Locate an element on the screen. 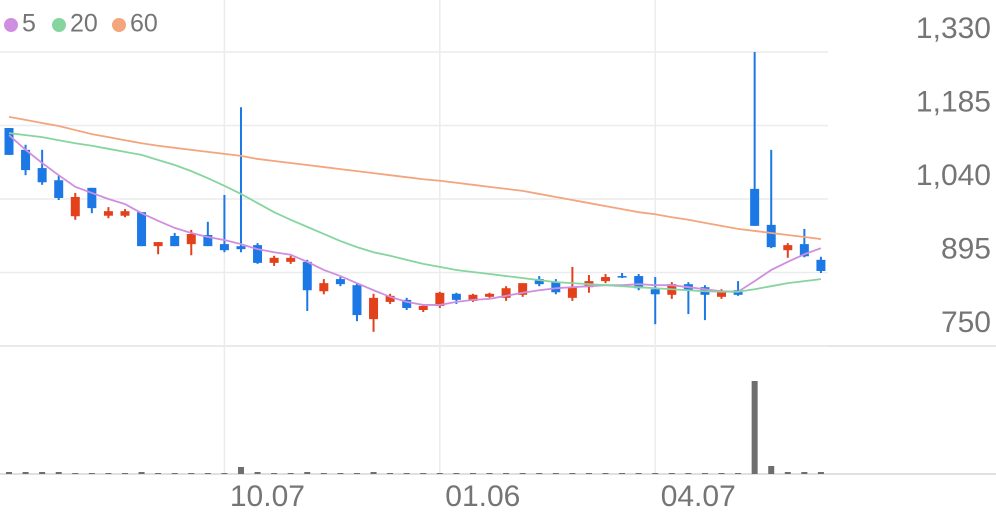 The width and height of the screenshot is (996, 519). legend-label: 60 is located at coordinates (144, 24).